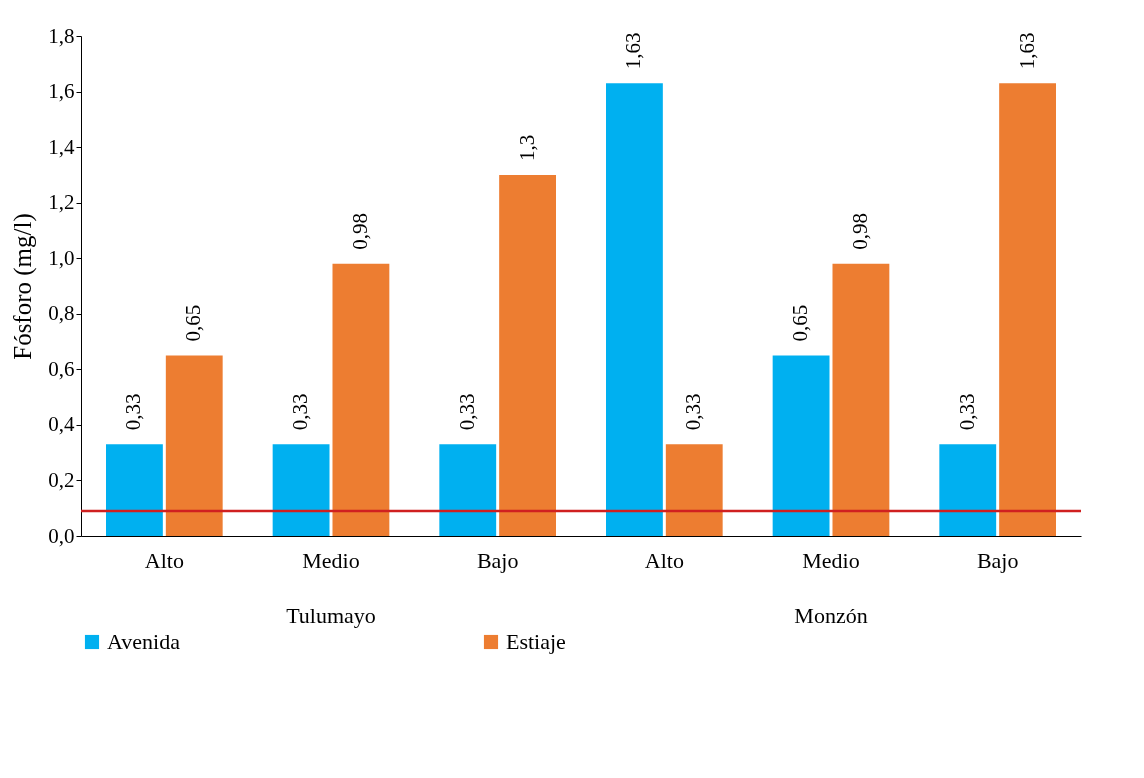 The image size is (1144, 778). Describe the element at coordinates (61, 35) in the screenshot. I see `y-tick-label: 1,8` at that location.